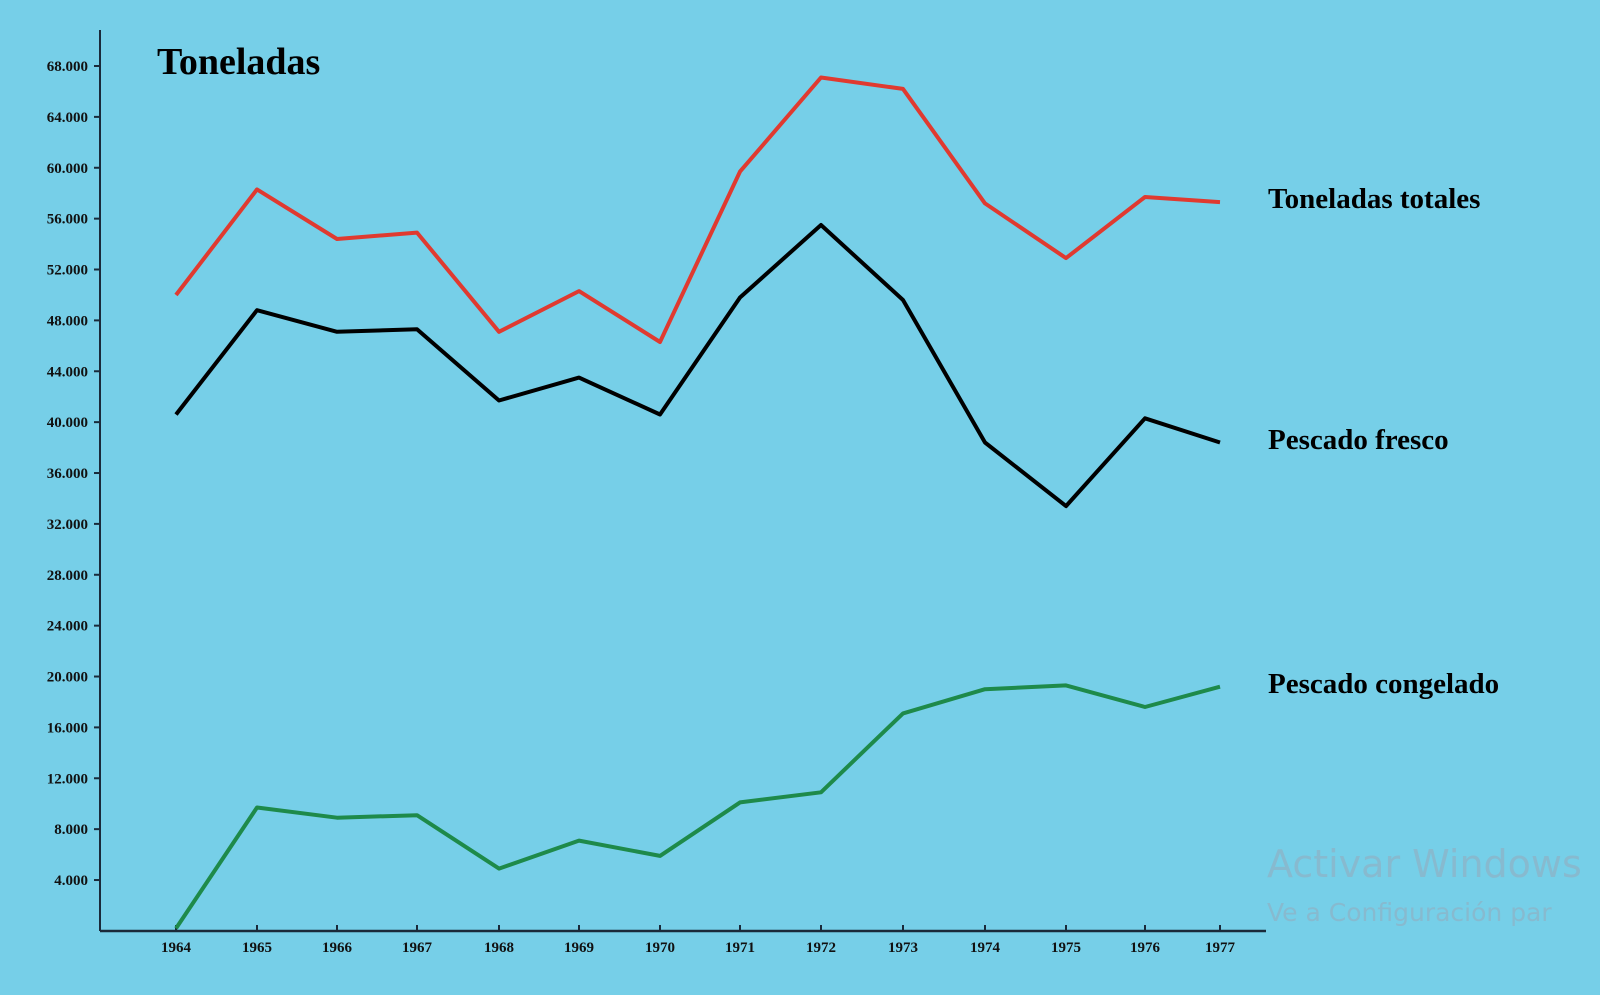 This screenshot has height=995, width=1600. I want to click on y-tick-label: 64.000, so click(67, 118).